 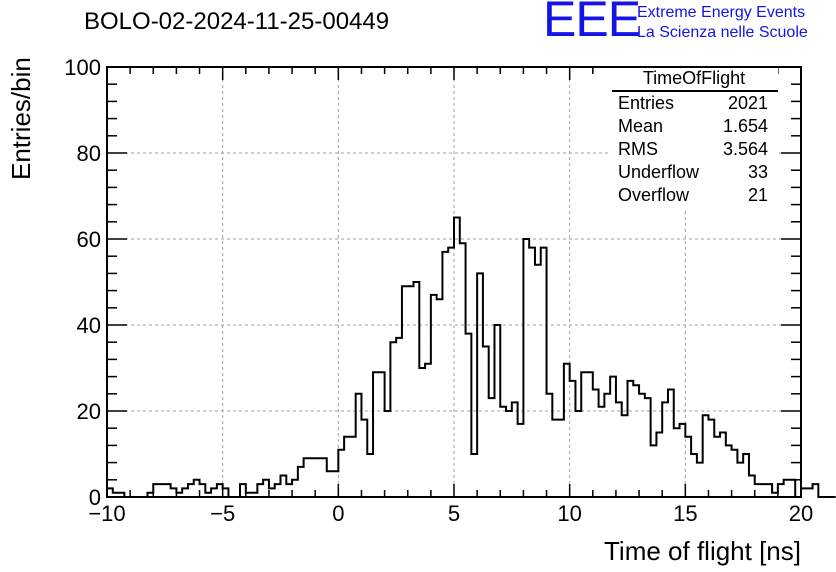 What do you see at coordinates (89, 153) in the screenshot?
I see `y-tick-label: 80` at bounding box center [89, 153].